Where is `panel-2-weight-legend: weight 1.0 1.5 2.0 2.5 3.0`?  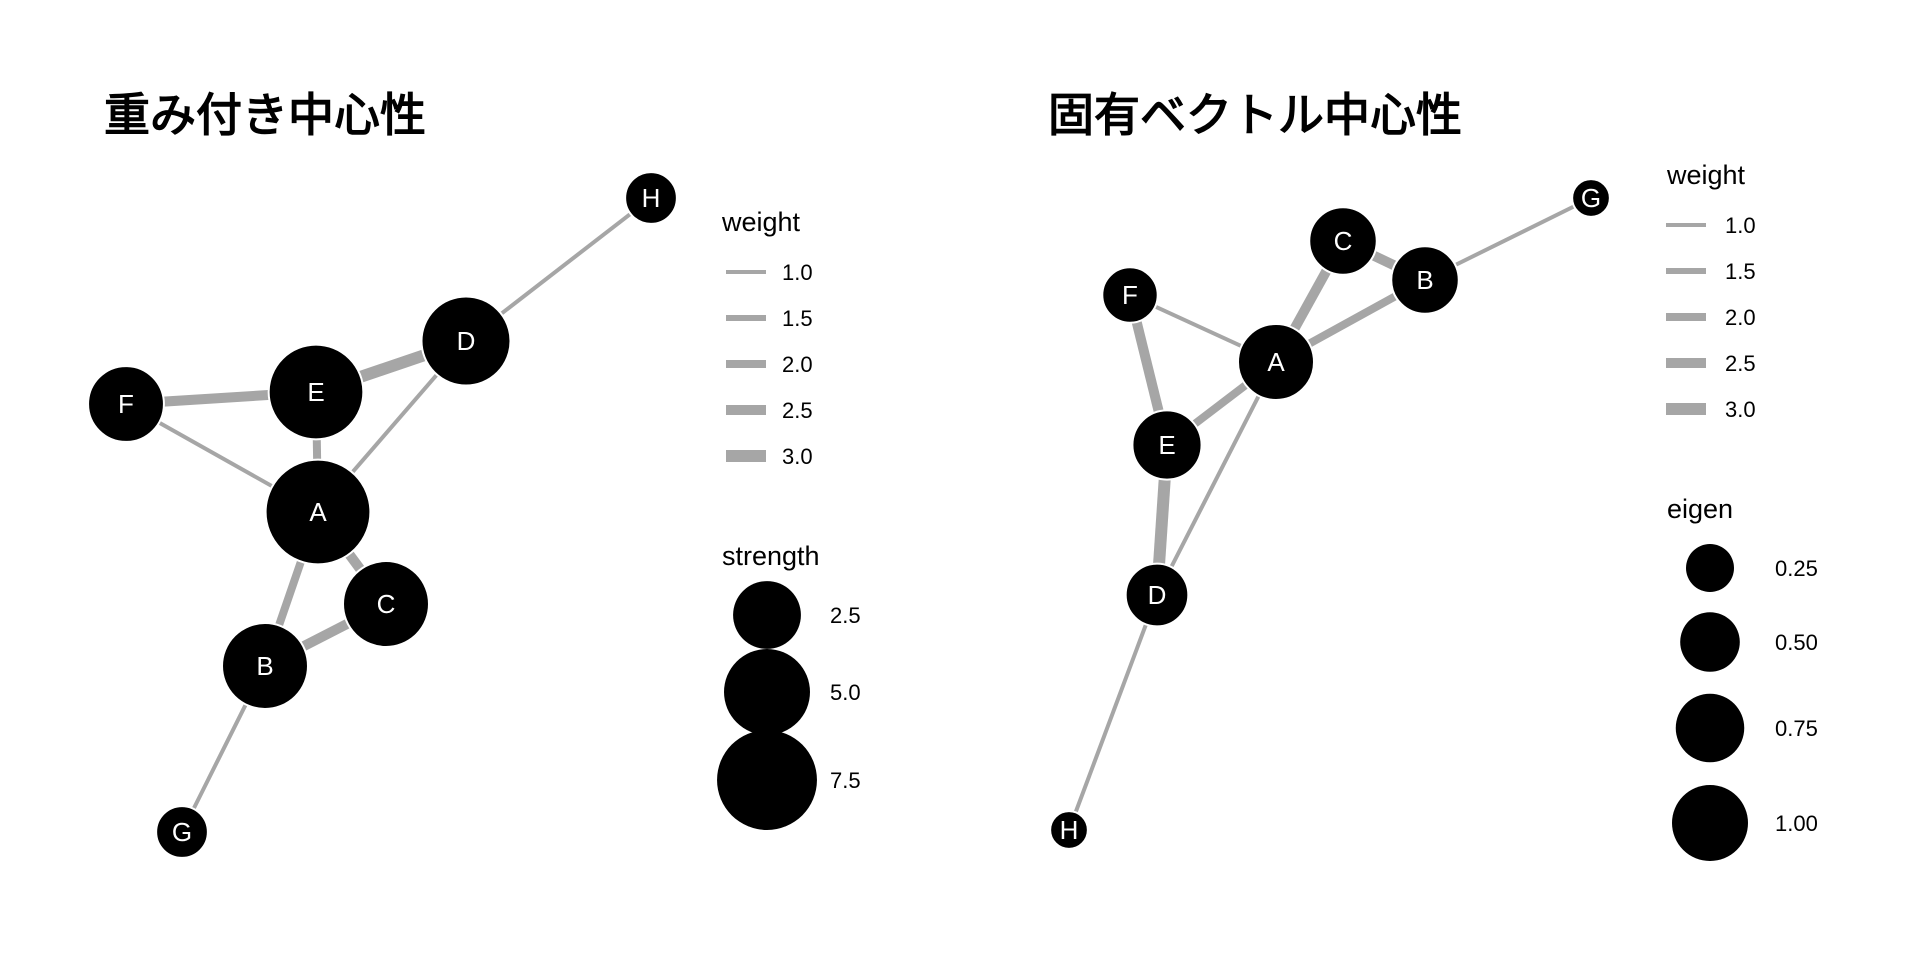
panel-2-weight-legend: weight 1.0 1.5 2.0 2.5 3.0 is located at coordinates (1711, 291).